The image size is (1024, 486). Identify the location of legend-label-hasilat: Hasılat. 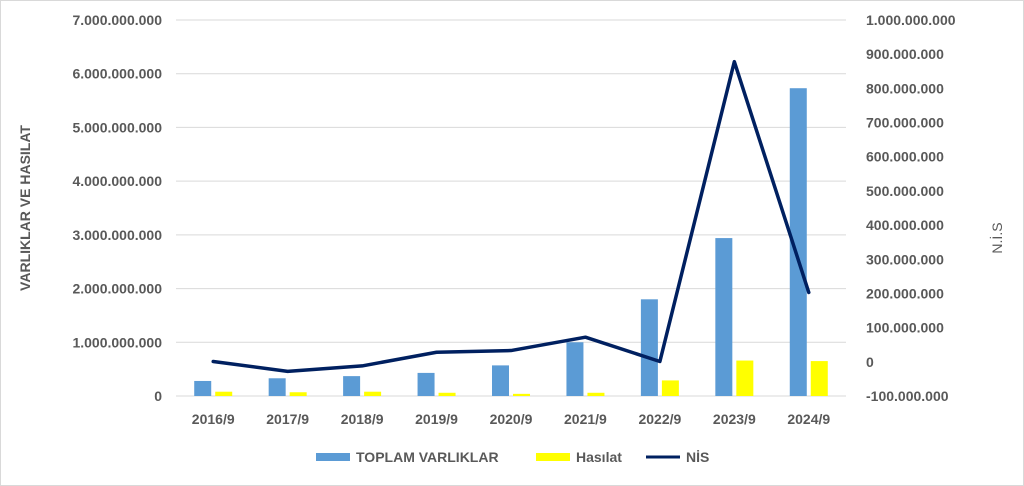
(599, 457).